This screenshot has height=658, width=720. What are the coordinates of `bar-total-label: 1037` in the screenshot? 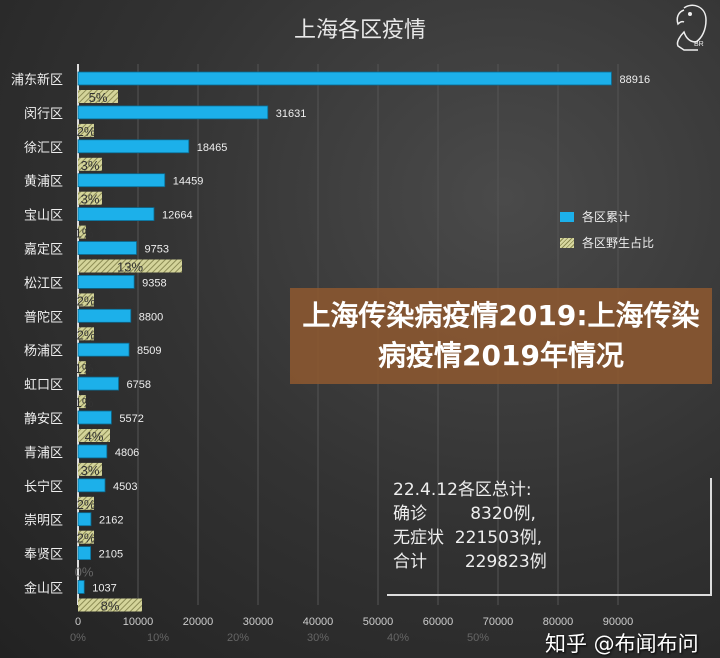 It's located at (104, 589).